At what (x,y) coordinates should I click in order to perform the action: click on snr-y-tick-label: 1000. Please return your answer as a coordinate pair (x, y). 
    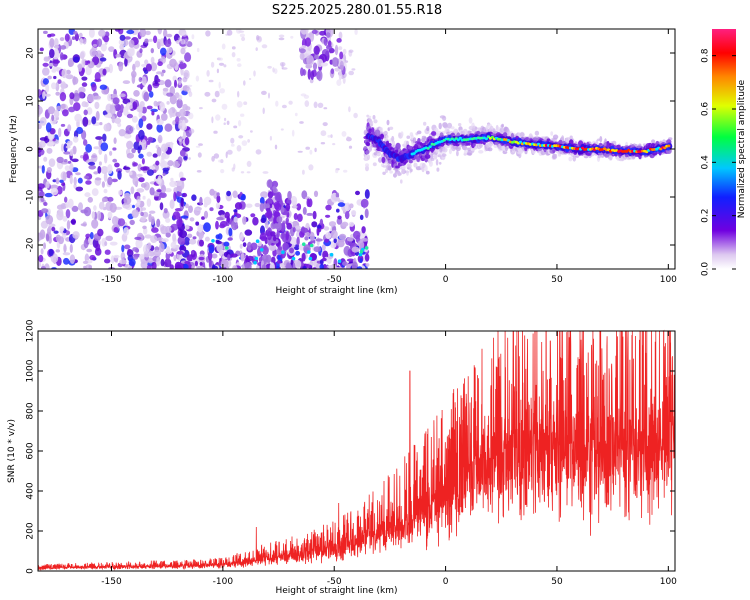
    Looking at the image, I should click on (31, 370).